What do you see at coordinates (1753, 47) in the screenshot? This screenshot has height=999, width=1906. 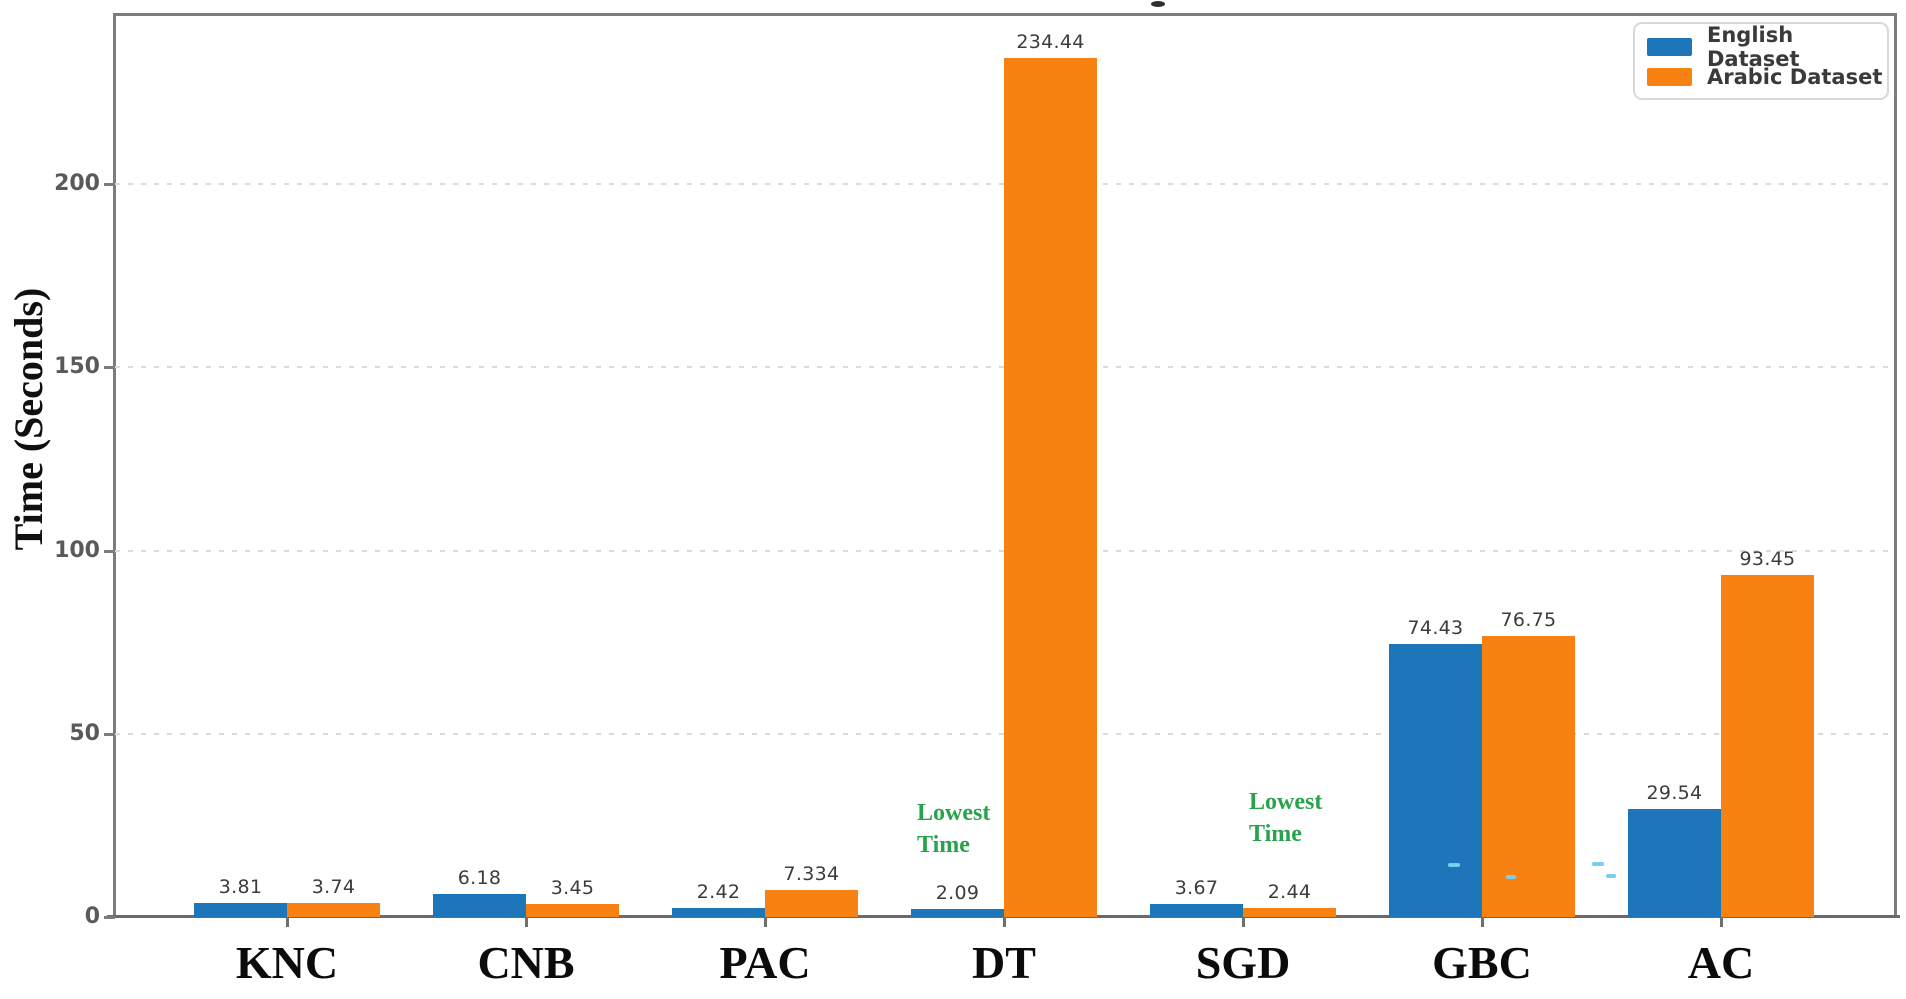 I see `legend-label: English Dataset` at bounding box center [1753, 47].